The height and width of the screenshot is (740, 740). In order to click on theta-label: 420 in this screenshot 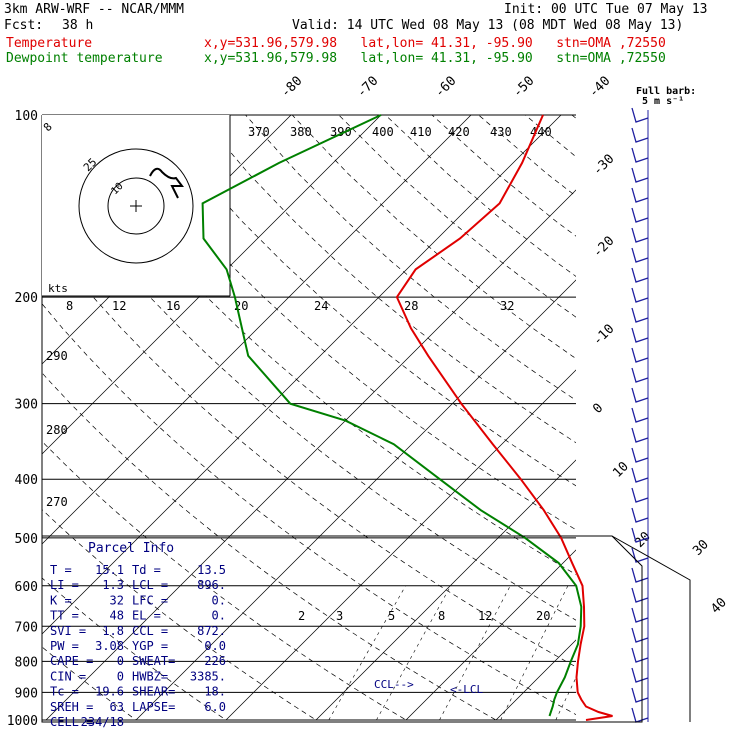, I will do `click(459, 132)`.